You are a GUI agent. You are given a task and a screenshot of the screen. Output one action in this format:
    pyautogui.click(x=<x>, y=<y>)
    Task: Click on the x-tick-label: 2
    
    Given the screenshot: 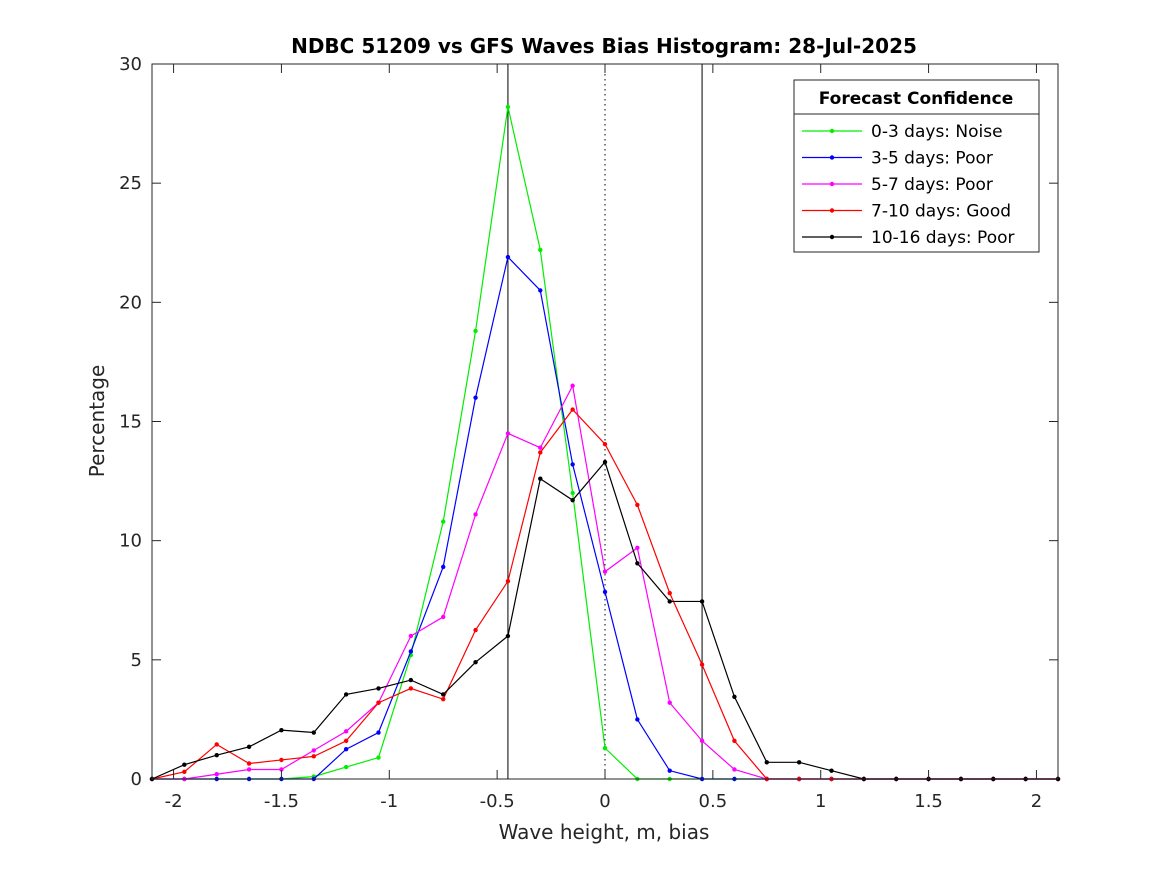 What is the action you would take?
    pyautogui.click(x=1036, y=801)
    